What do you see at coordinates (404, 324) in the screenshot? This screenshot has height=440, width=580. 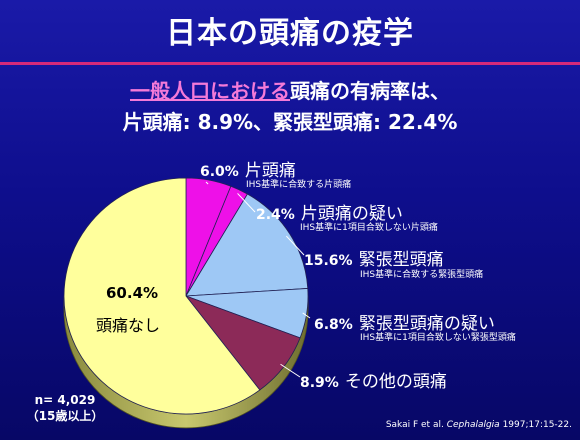 I see `slice-label-probable-tension-type: 6.8% 緊張型頭痛の疑い` at bounding box center [404, 324].